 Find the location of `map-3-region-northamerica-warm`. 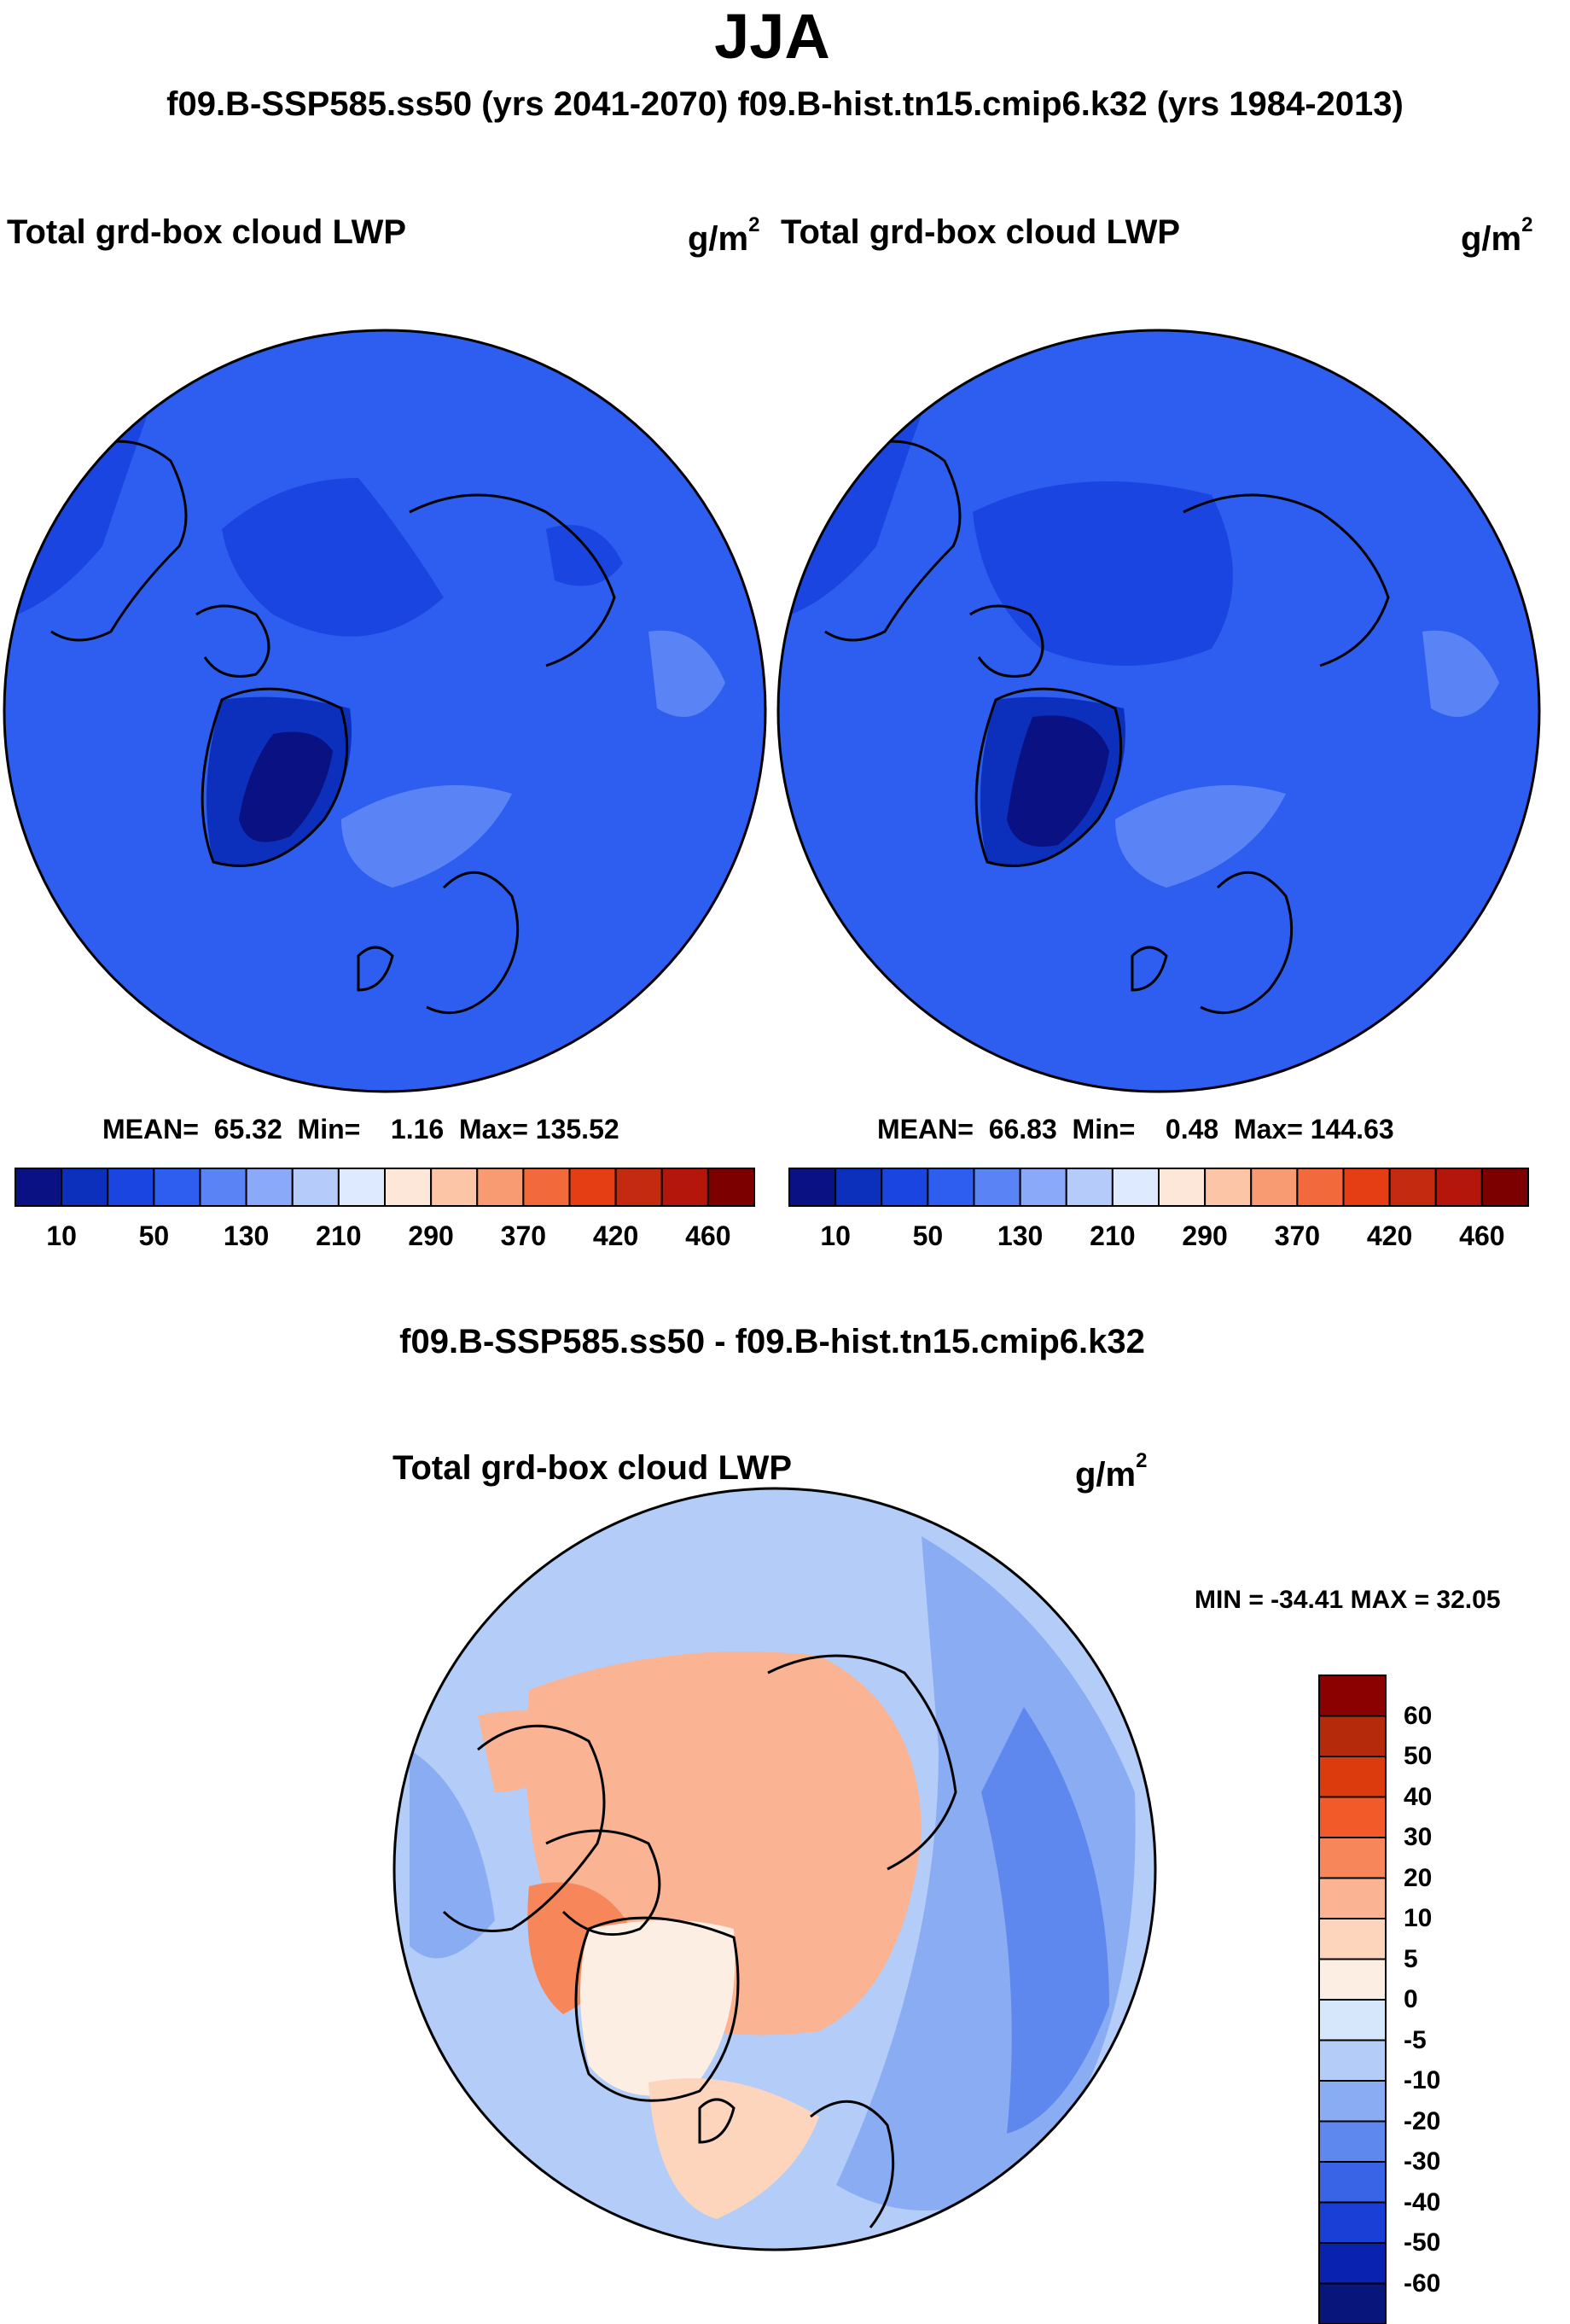

map-3-region-northamerica-warm is located at coordinates (537, 1751).